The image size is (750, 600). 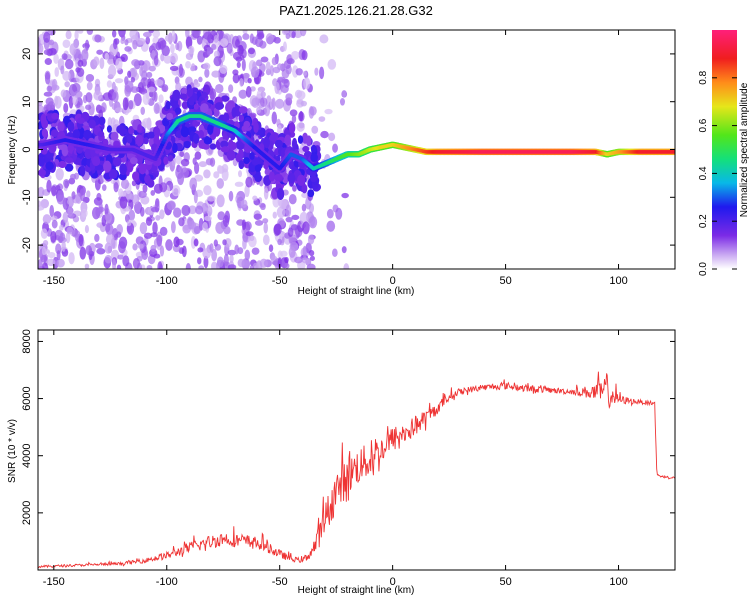 I want to click on spectrogram-xtick-label: 100, so click(x=618, y=281).